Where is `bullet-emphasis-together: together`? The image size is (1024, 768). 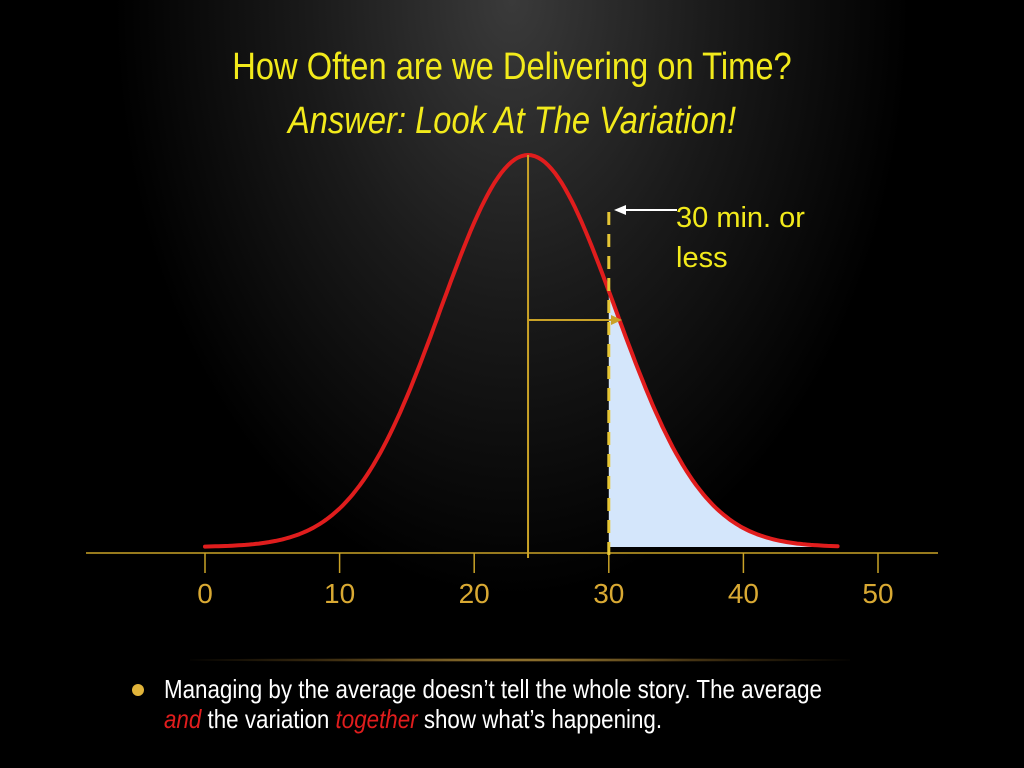
bullet-emphasis-together: together is located at coordinates (376, 719).